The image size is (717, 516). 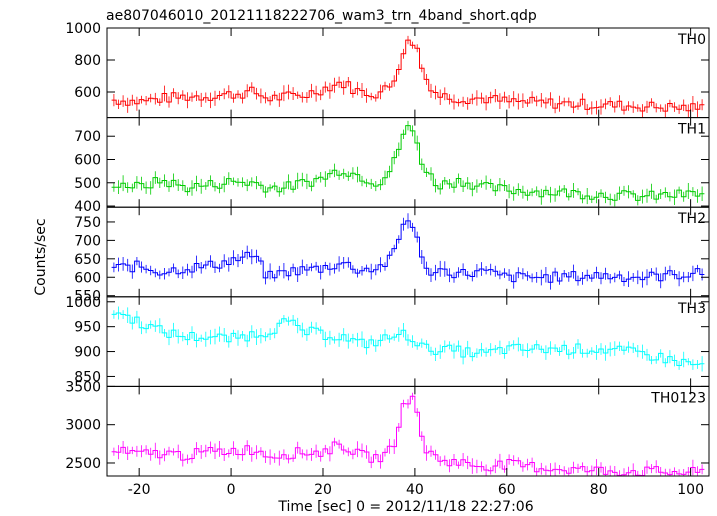 I want to click on y-tick-label: 750, so click(x=87, y=223).